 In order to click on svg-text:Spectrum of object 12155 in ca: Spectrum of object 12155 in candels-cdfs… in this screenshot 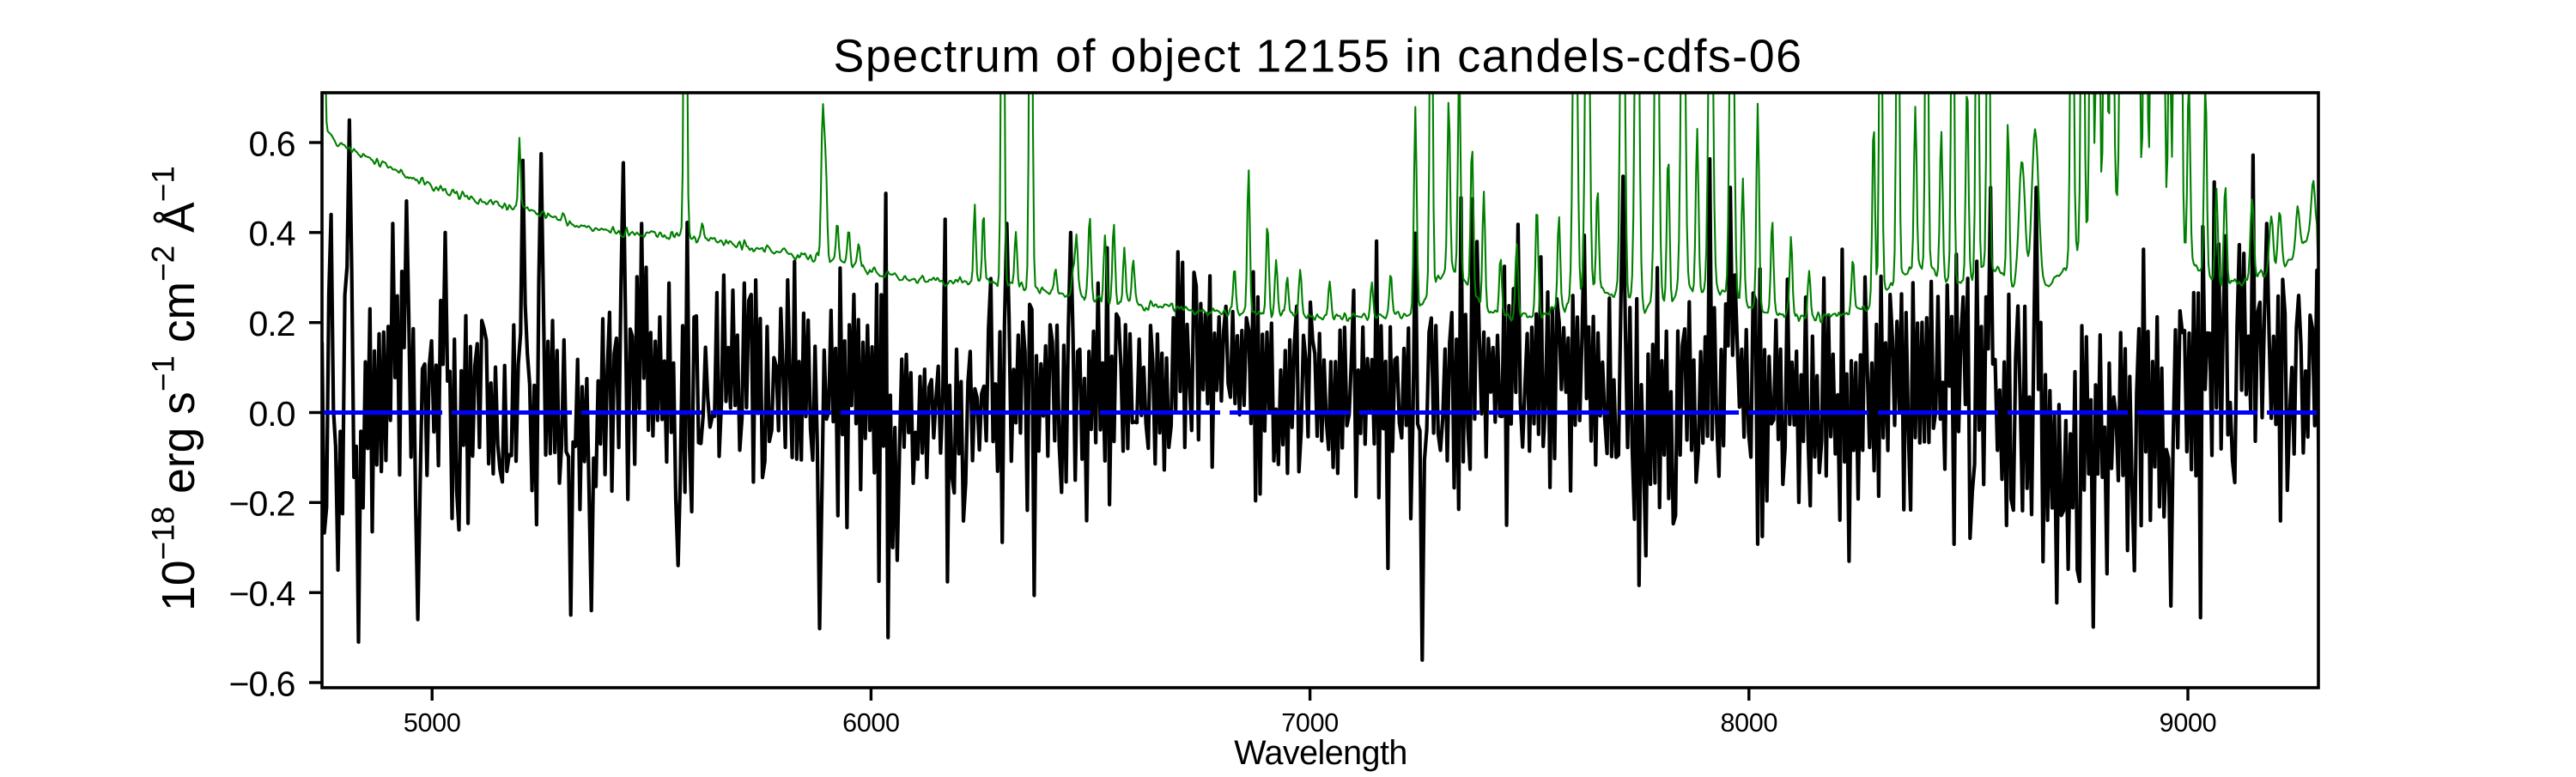, I will do `click(1317, 56)`.